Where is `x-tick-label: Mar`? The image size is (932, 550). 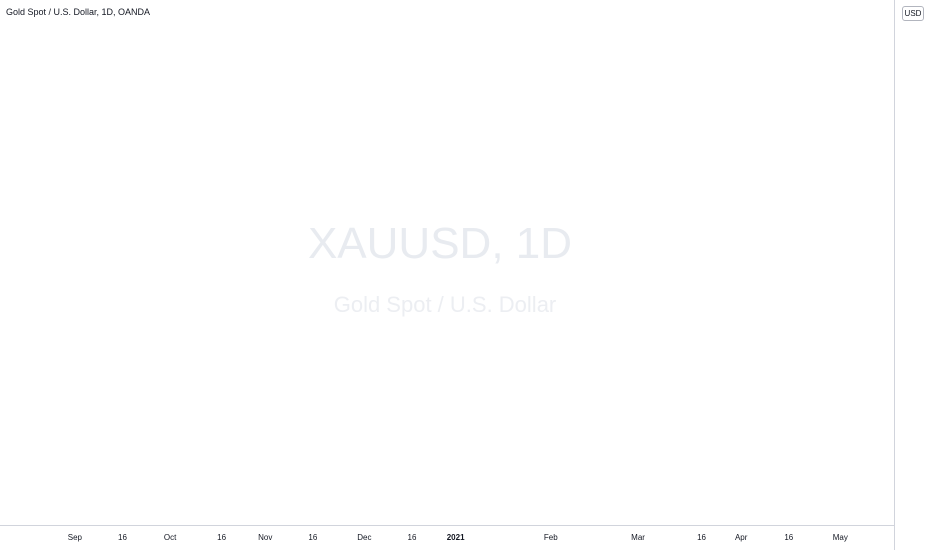 x-tick-label: Mar is located at coordinates (638, 537).